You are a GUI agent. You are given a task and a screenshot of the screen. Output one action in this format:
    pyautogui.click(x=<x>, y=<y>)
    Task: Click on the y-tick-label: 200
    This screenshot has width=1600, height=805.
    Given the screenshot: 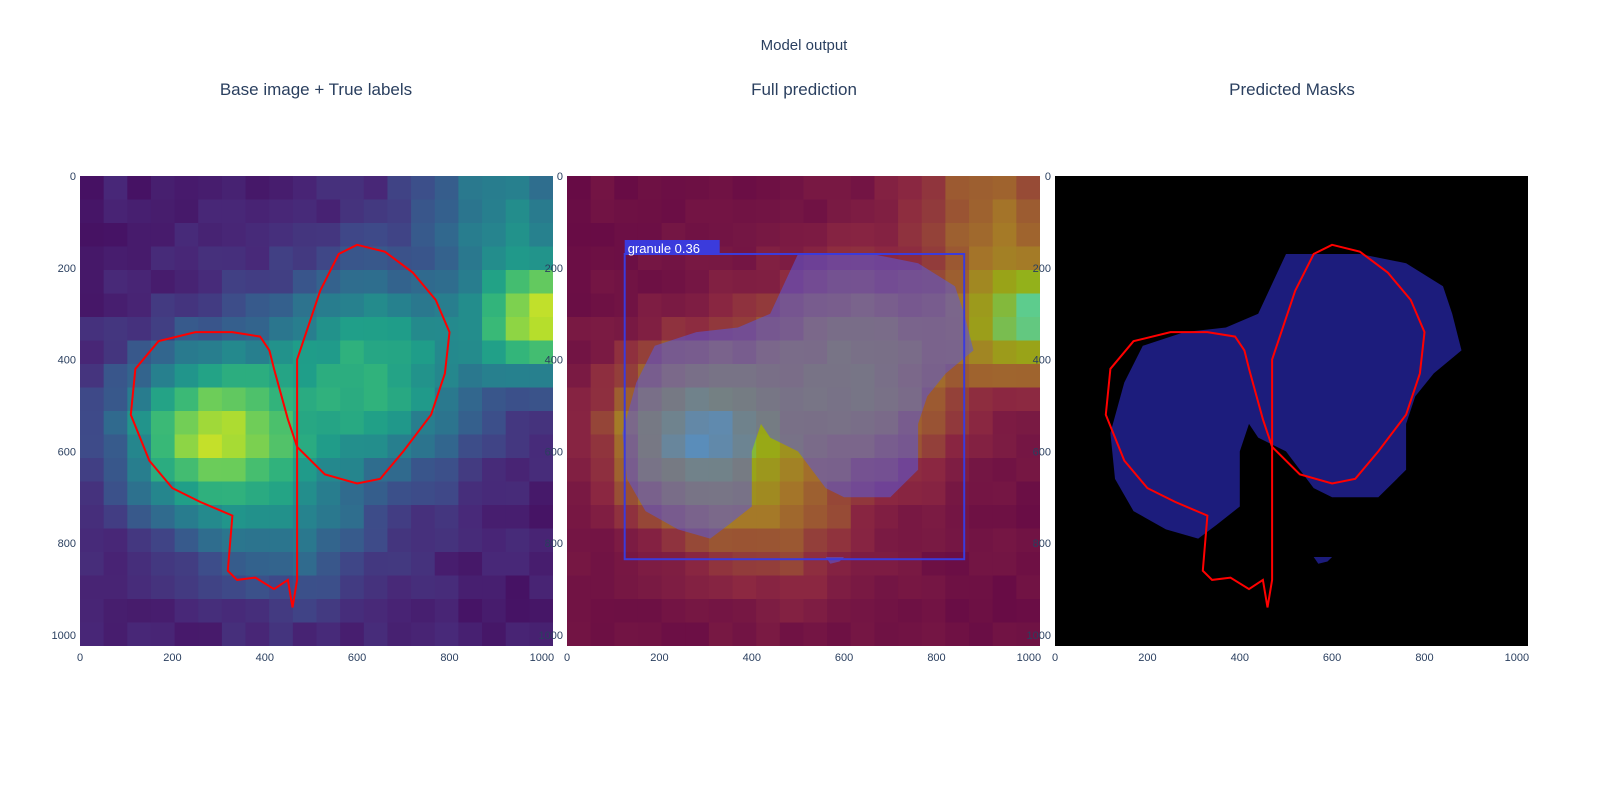 What is the action you would take?
    pyautogui.click(x=67, y=269)
    